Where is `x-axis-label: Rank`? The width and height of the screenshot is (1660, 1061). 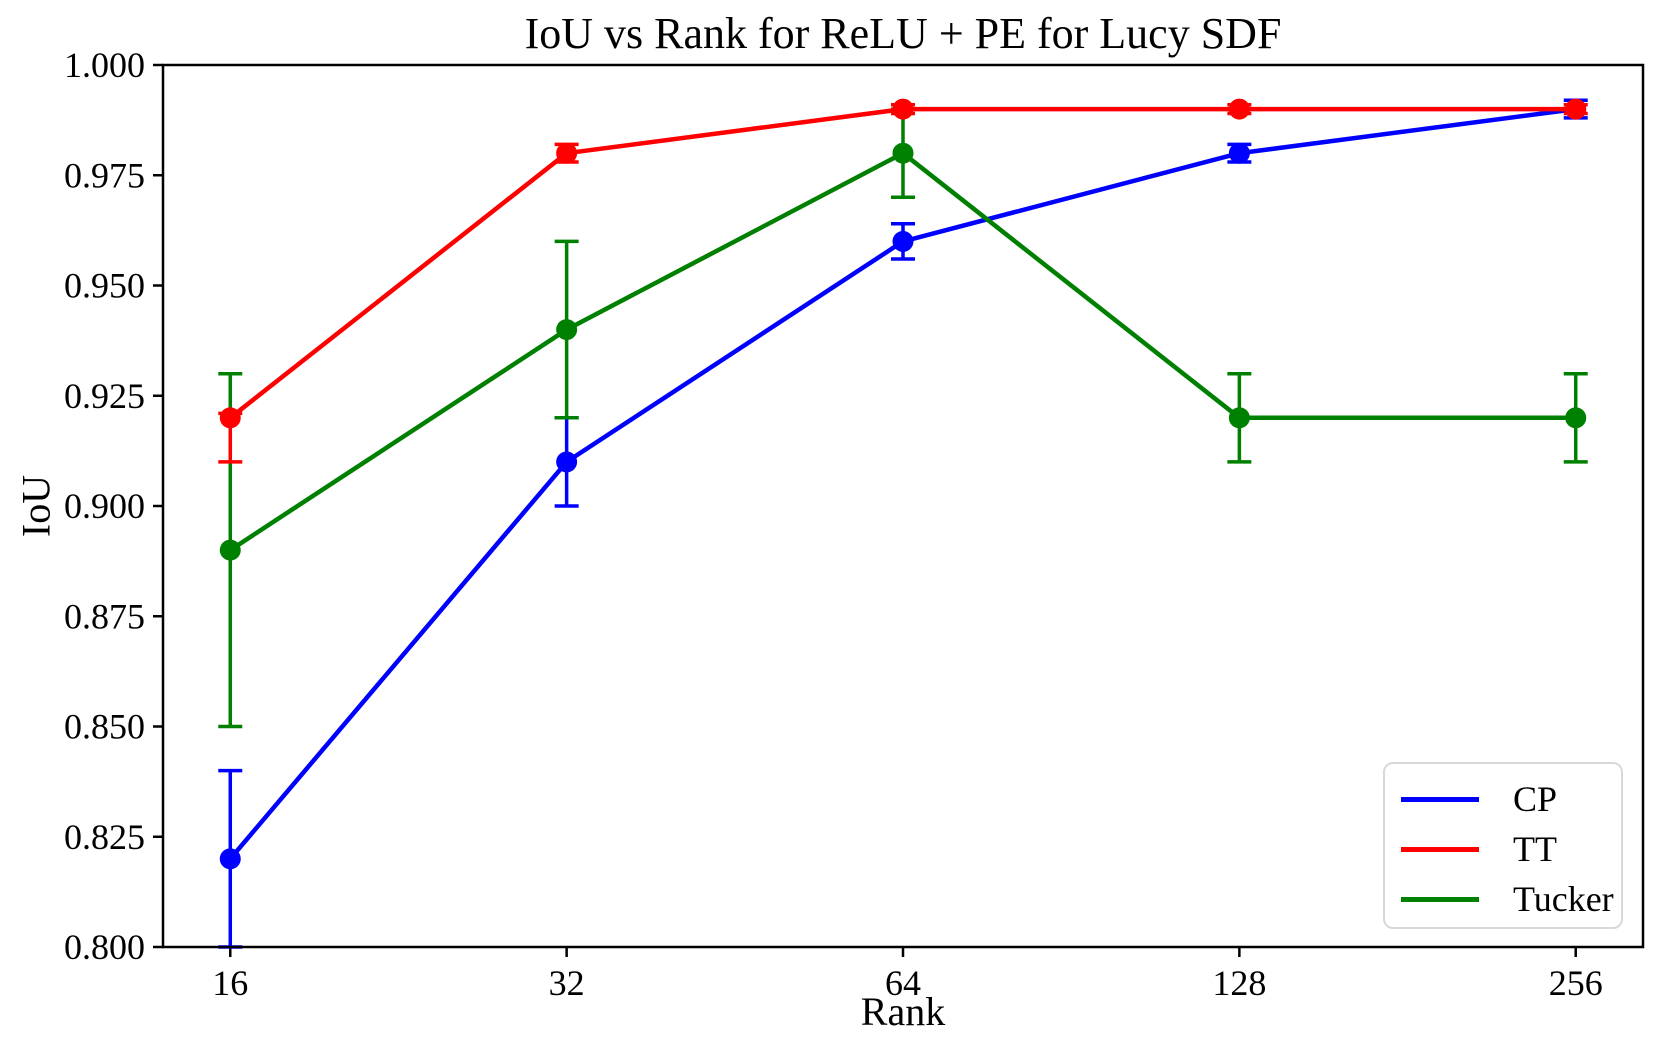
x-axis-label: Rank is located at coordinates (903, 1011).